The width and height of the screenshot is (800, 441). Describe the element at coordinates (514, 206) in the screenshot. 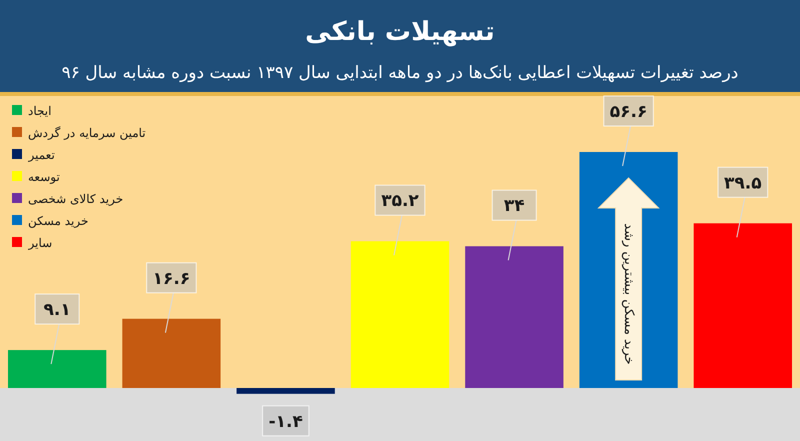

I see `data-label: ۳۴` at that location.